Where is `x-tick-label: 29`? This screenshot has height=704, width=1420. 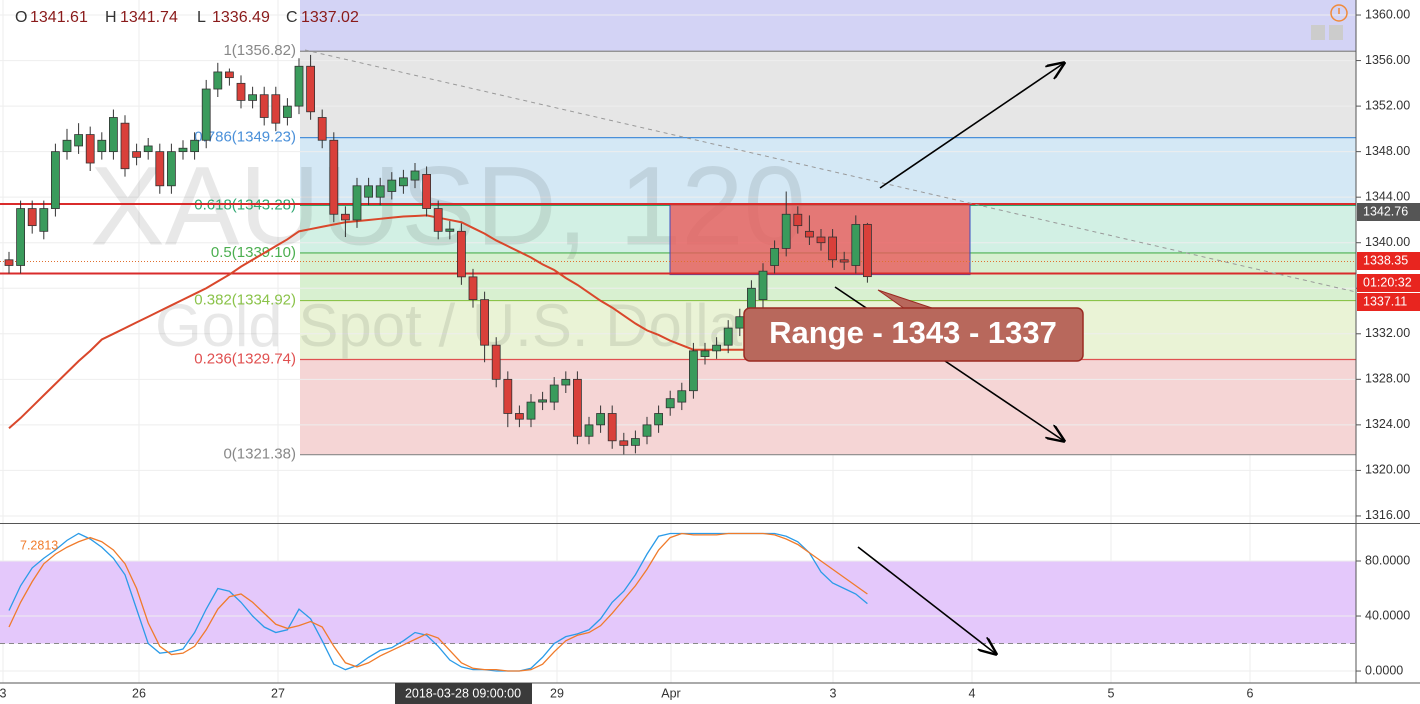 x-tick-label: 29 is located at coordinates (557, 693).